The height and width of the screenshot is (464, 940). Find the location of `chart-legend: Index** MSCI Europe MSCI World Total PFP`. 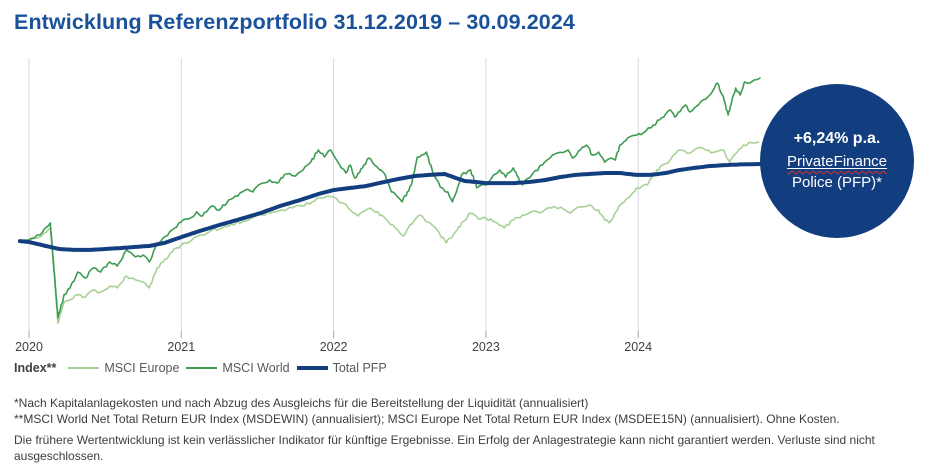

chart-legend: Index** MSCI Europe MSCI World Total PFP is located at coordinates (204, 368).